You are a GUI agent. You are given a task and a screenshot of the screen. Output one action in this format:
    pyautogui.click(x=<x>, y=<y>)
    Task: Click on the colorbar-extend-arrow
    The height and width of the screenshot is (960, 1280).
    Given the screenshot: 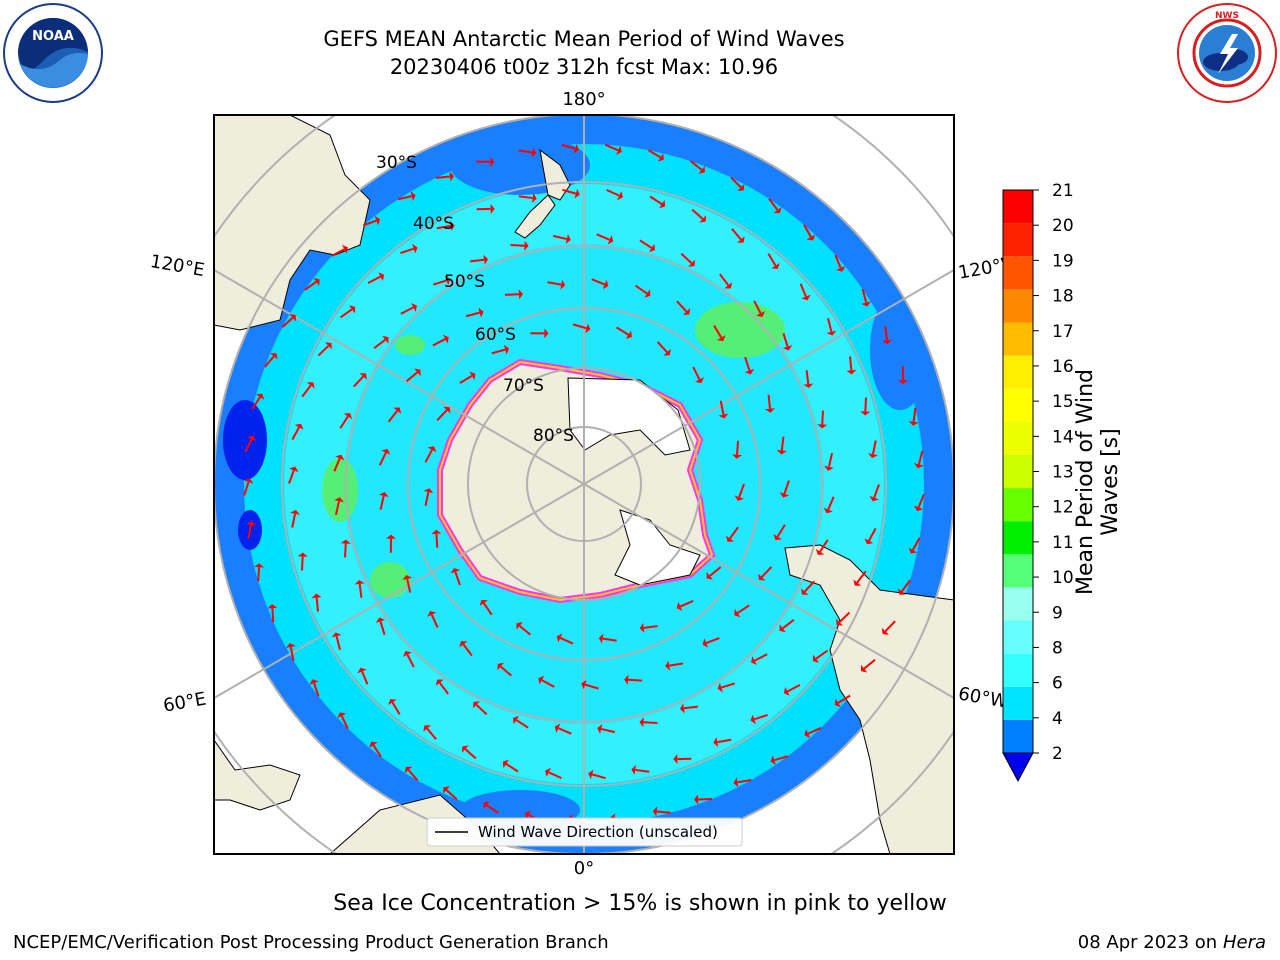 What is the action you would take?
    pyautogui.click(x=1018, y=767)
    